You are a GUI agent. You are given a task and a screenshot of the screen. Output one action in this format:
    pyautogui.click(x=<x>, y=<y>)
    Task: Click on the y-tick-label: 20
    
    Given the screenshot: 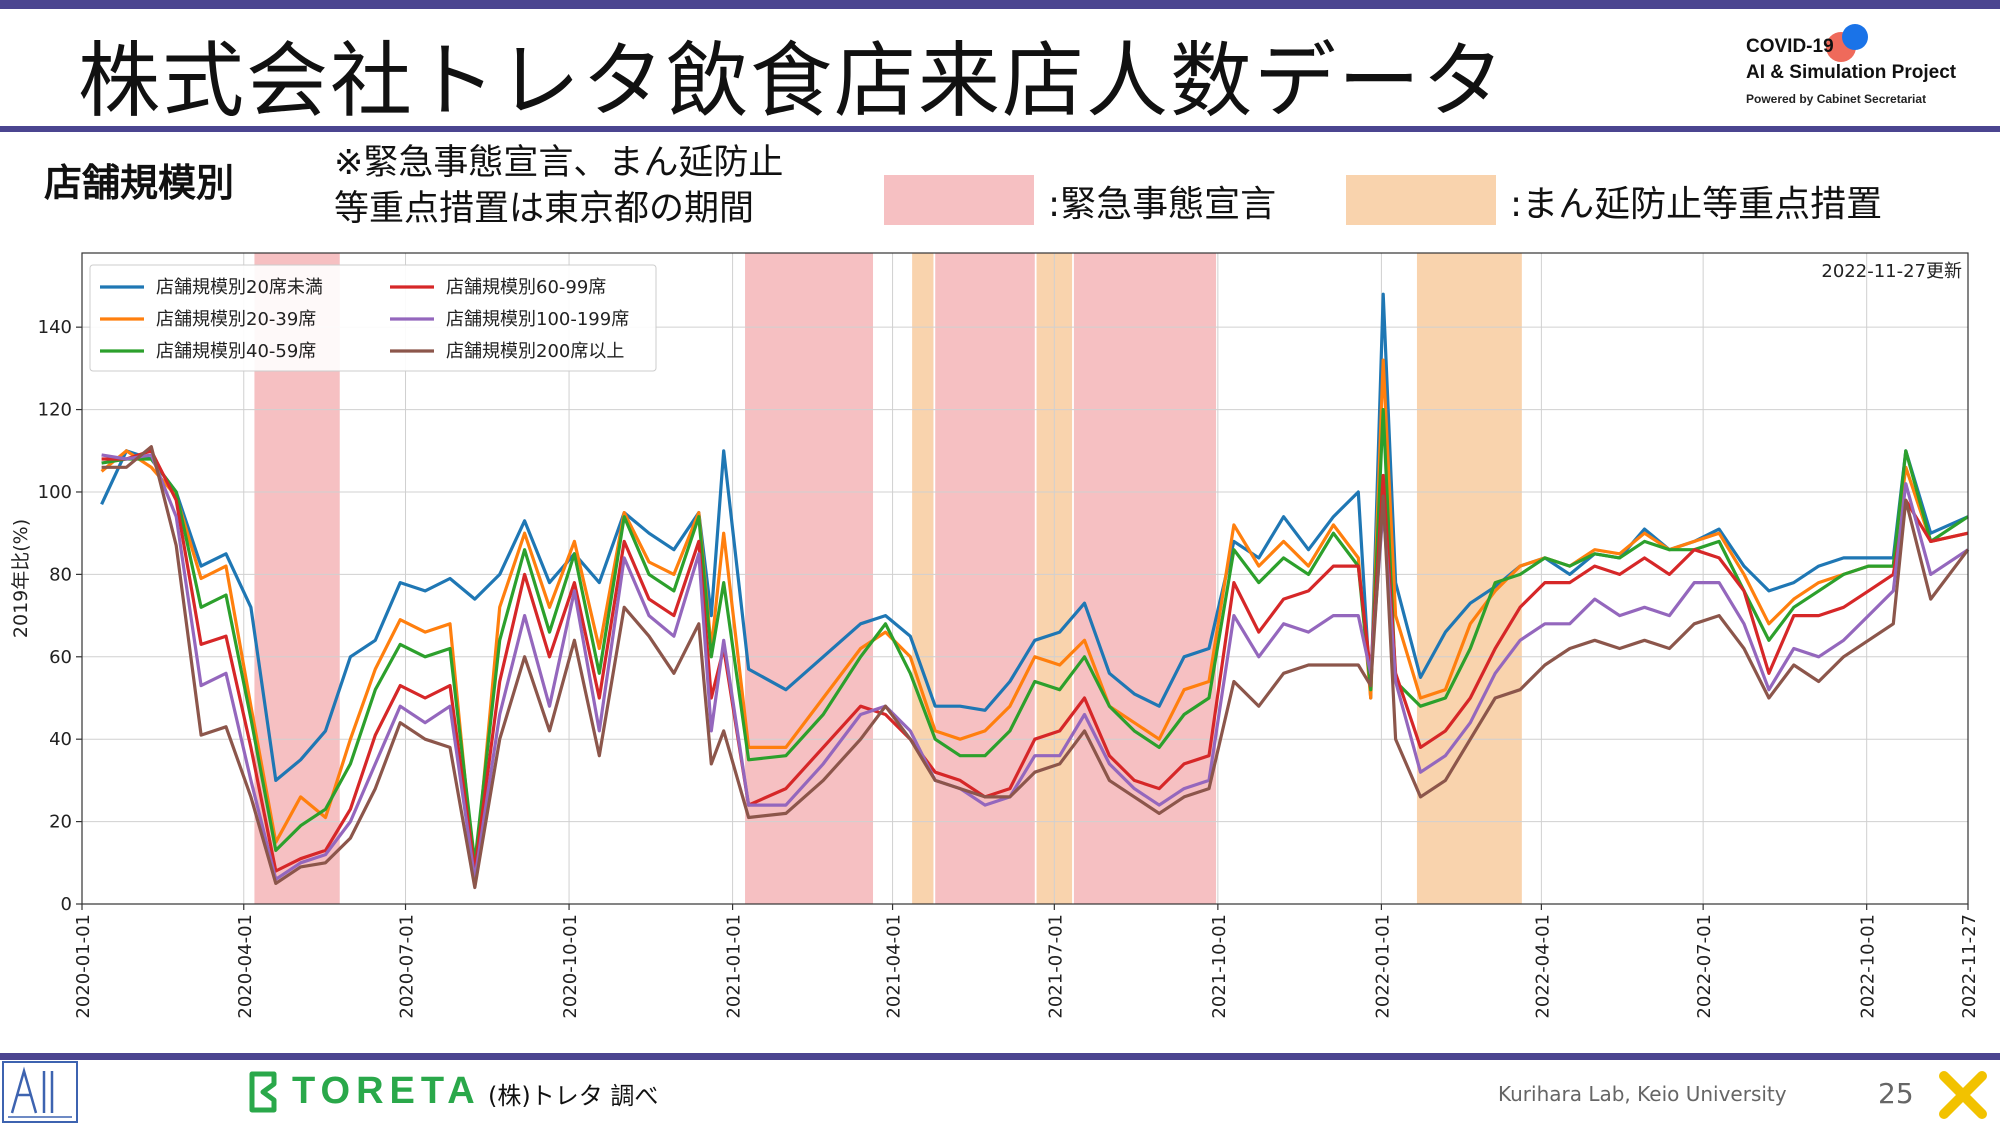 What is the action you would take?
    pyautogui.click(x=60, y=822)
    